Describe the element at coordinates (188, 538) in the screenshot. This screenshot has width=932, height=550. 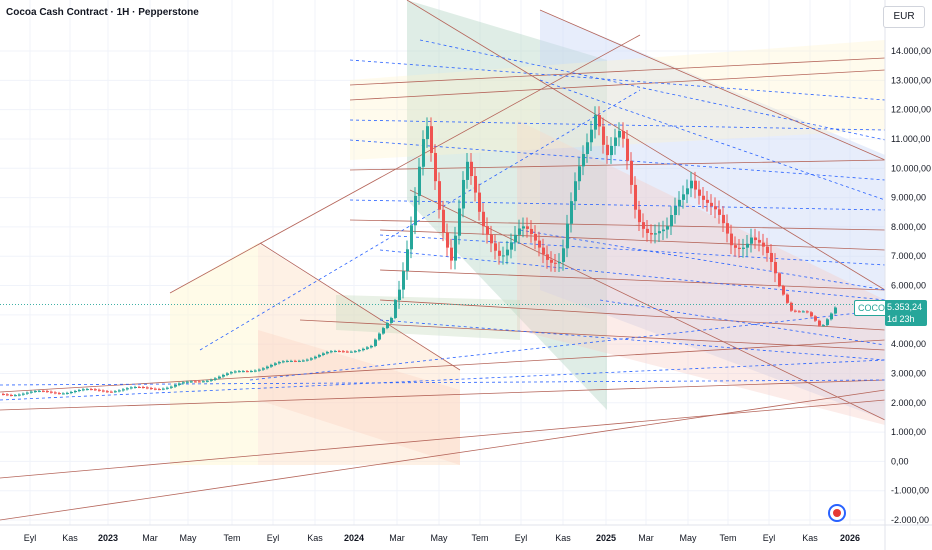
I see `x-tick-label: May` at that location.